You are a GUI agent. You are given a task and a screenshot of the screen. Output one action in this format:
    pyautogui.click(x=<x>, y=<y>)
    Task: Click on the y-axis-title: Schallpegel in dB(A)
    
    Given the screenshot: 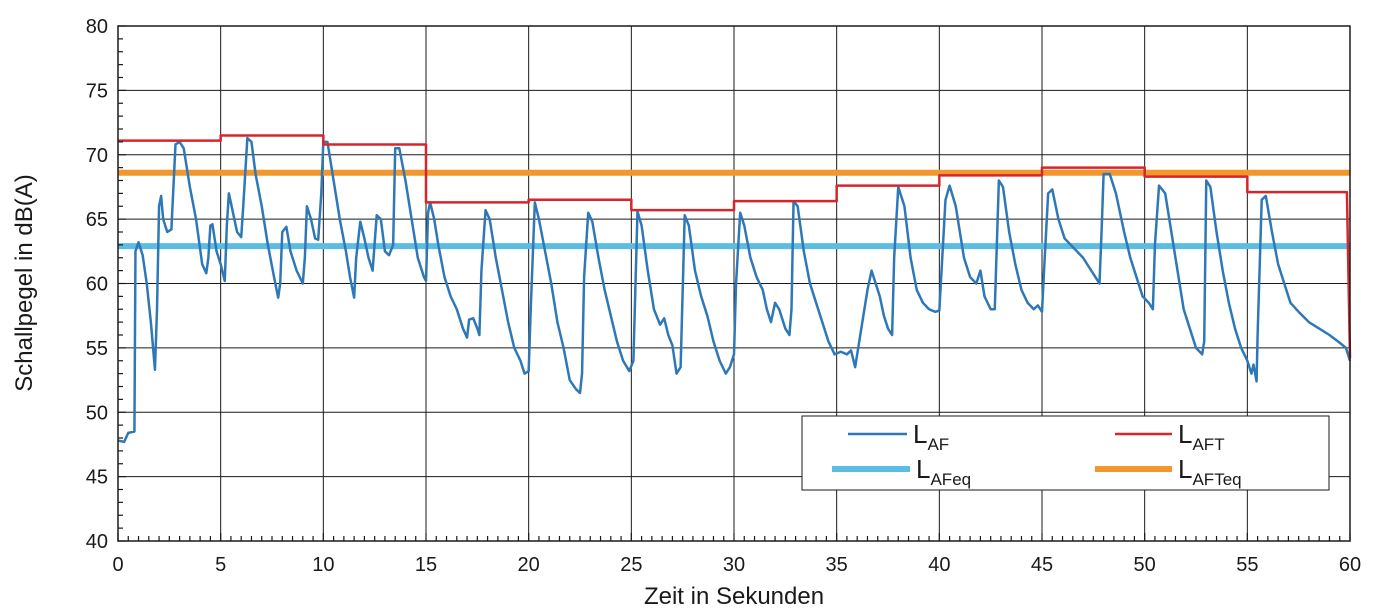 What is the action you would take?
    pyautogui.click(x=24, y=282)
    